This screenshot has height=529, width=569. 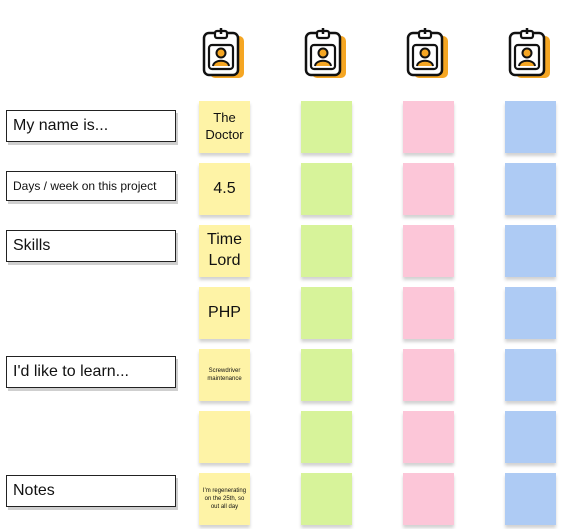 I want to click on note-text: The Doctor, so click(x=224, y=126).